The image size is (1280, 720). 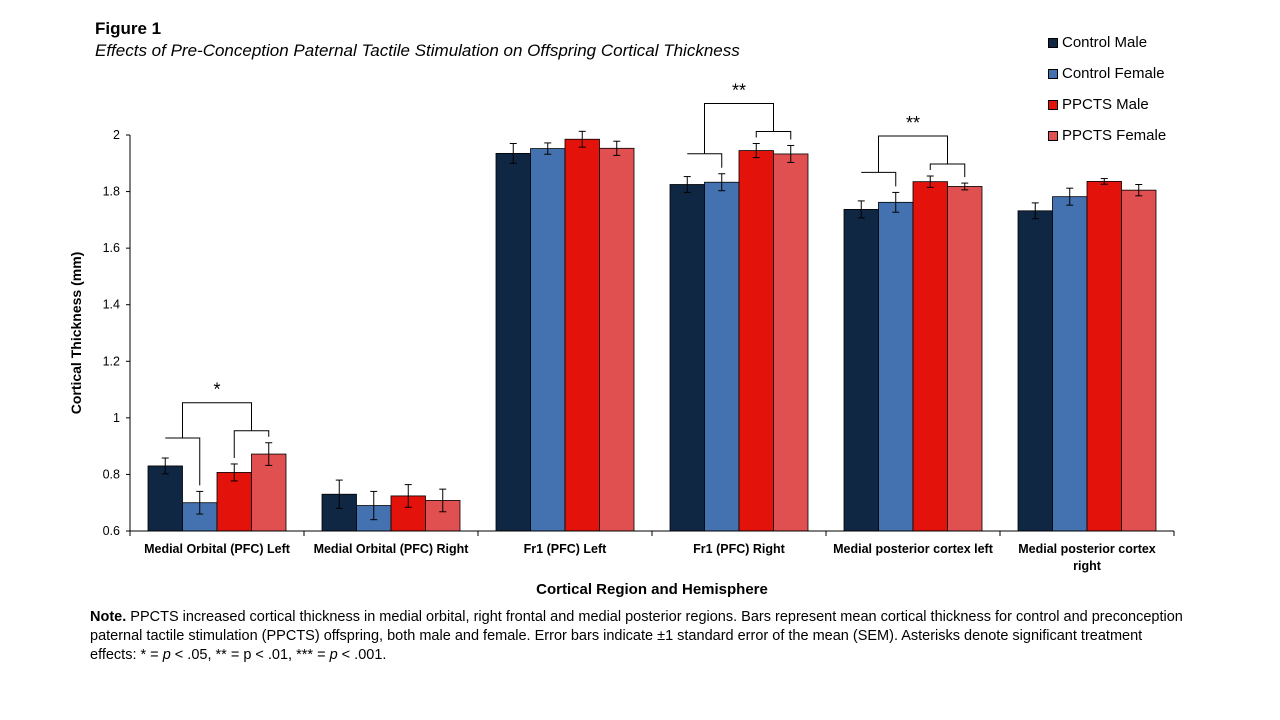 I want to click on note-text-2: < .05, ** = p < .01, *** =, so click(x=250, y=655).